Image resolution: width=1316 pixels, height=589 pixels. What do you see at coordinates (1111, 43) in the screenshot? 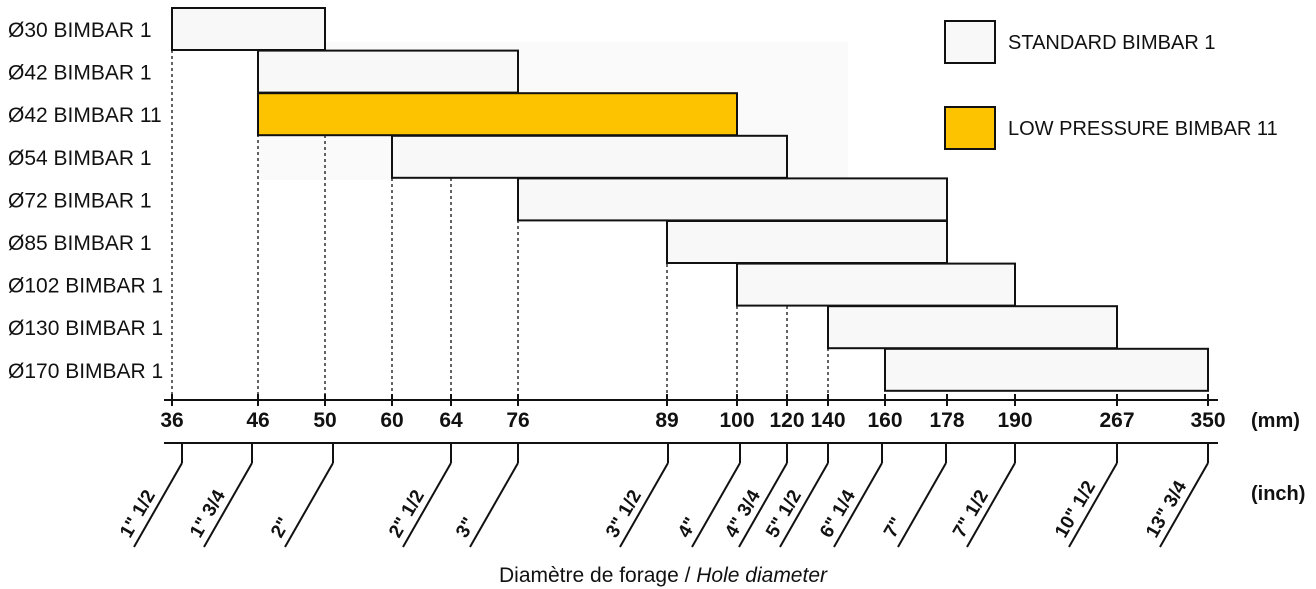
I see `legend-label: STANDARD BIMBAR 1` at bounding box center [1111, 43].